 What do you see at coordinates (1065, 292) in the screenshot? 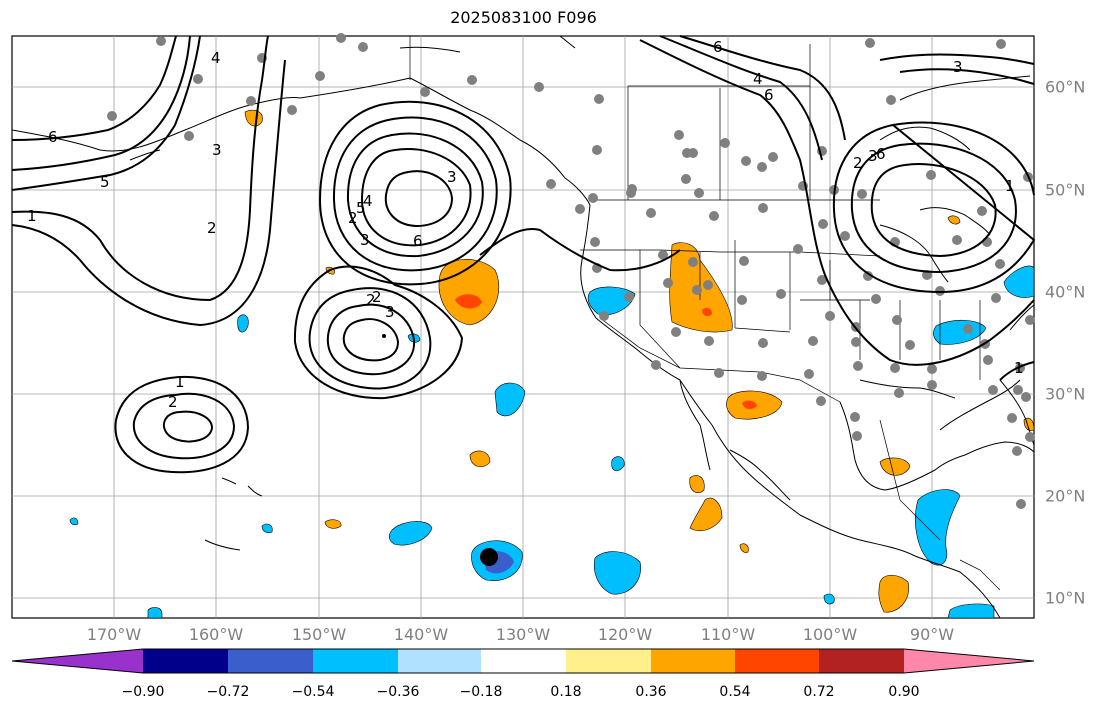
I see `lat-label: 40°N` at bounding box center [1065, 292].